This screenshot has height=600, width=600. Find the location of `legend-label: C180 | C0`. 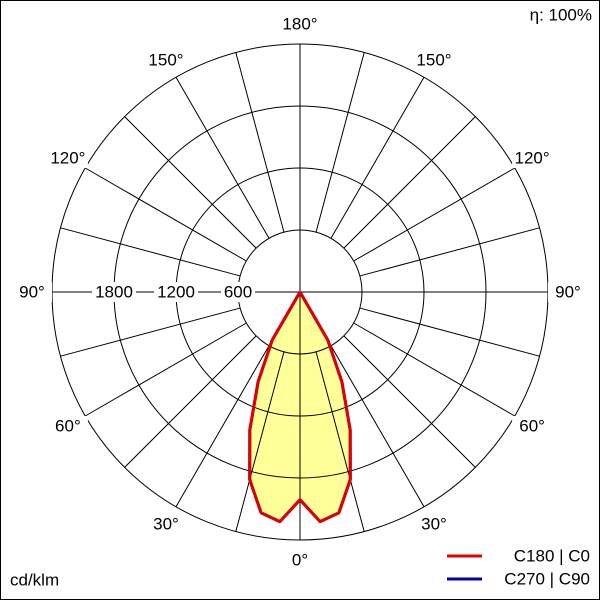

legend-label: C180 | C0 is located at coordinates (552, 555).